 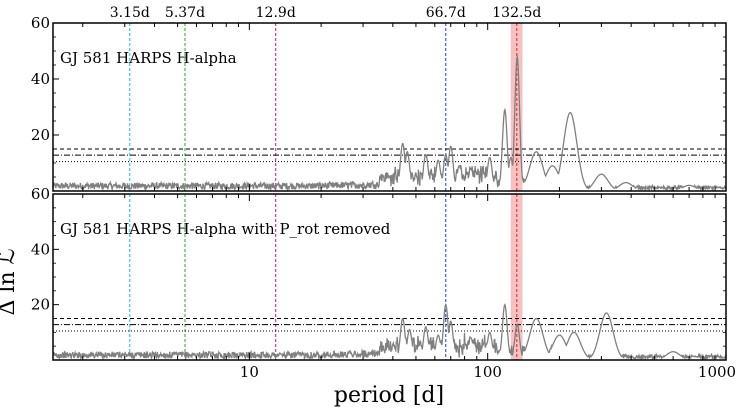 What do you see at coordinates (130, 13) in the screenshot?
I see `period-marker-label: 3.15d` at bounding box center [130, 13].